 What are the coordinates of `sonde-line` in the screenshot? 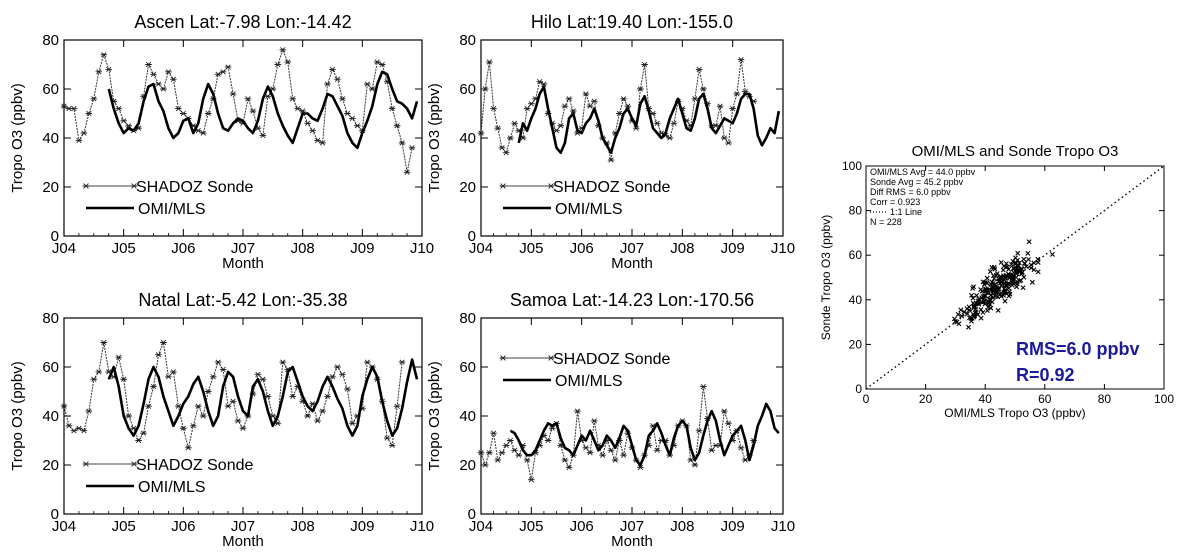 It's located at (233, 394).